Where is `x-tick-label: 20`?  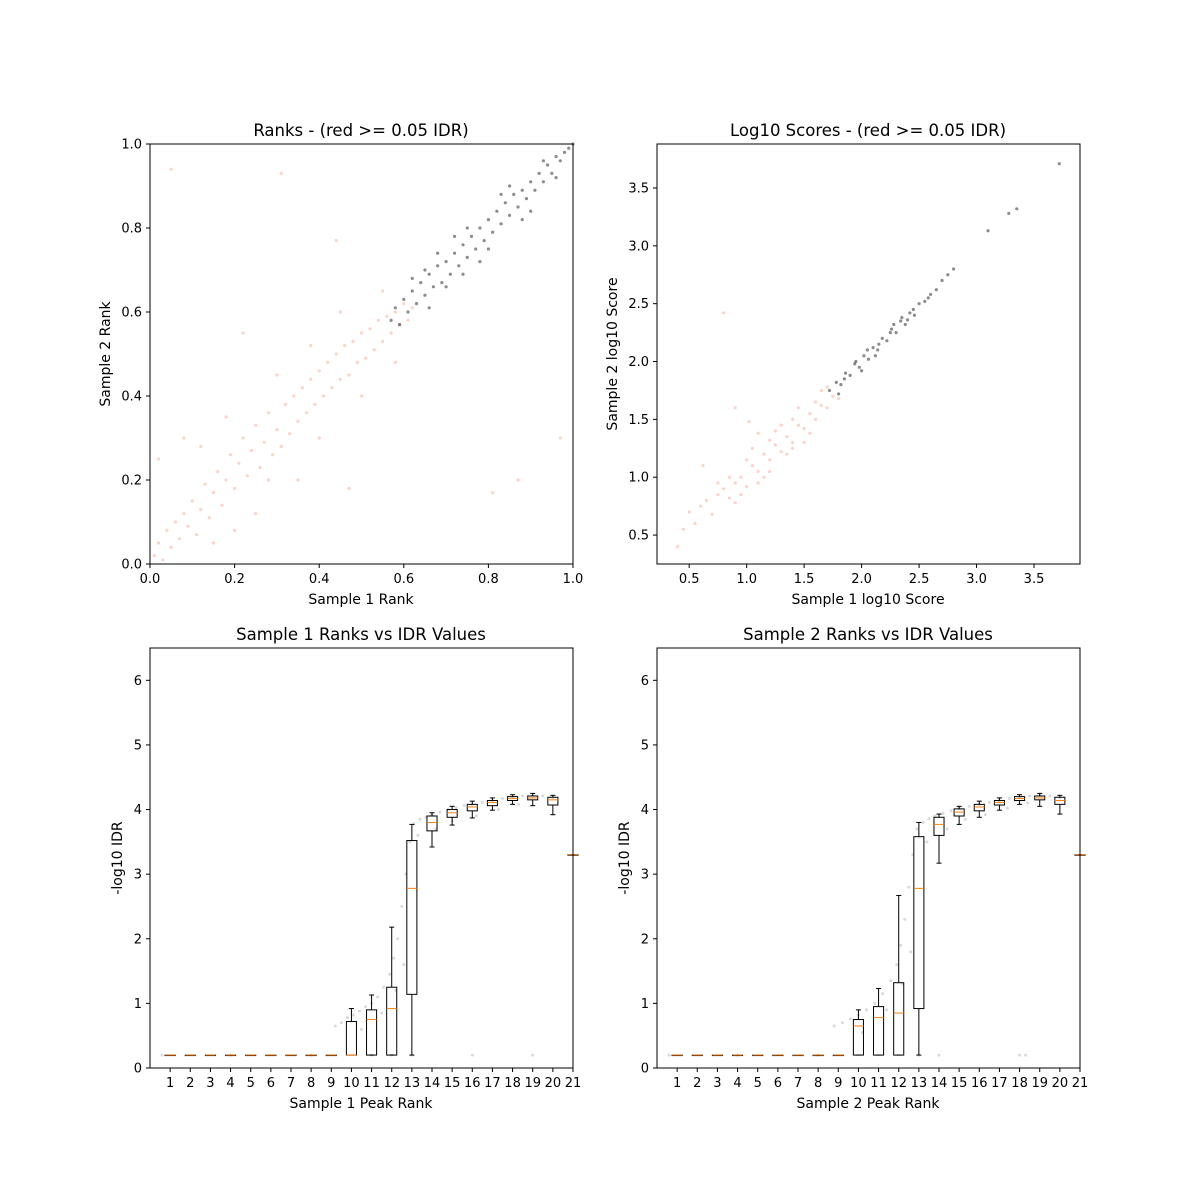 x-tick-label: 20 is located at coordinates (1060, 1083).